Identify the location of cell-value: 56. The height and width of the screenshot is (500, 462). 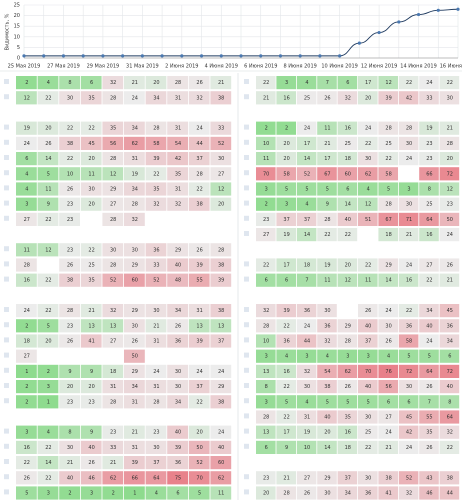
(388, 387).